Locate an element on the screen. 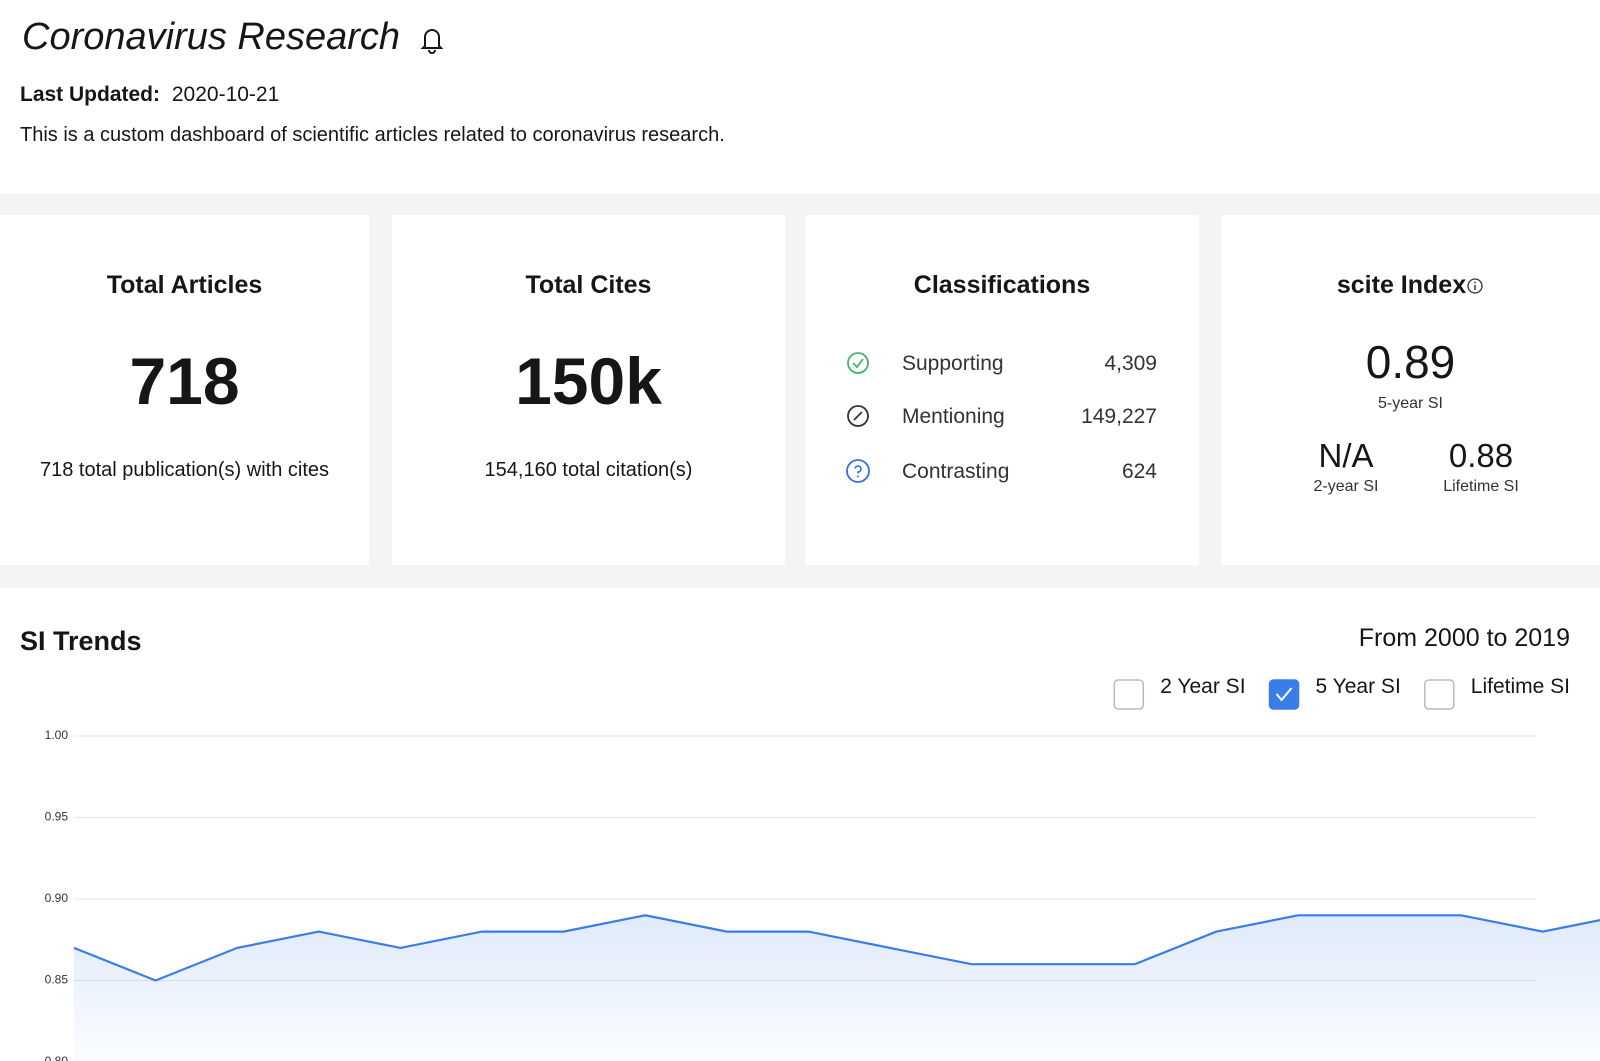  card-value: 718 is located at coordinates (184, 381).